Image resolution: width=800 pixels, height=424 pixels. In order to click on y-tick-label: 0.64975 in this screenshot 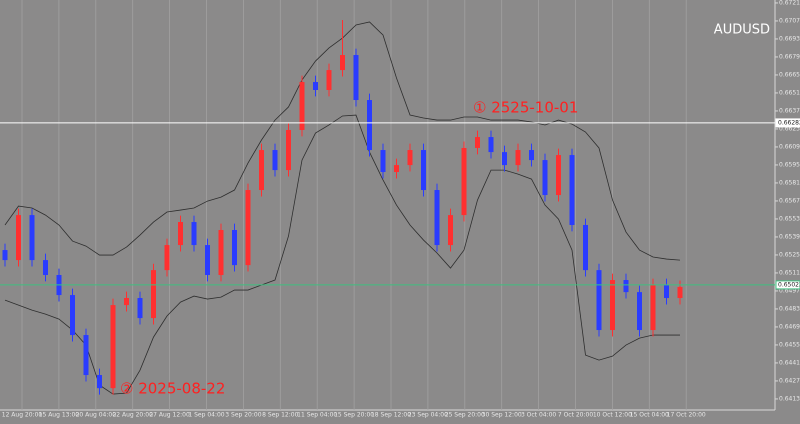, I will do `click(789, 290)`.